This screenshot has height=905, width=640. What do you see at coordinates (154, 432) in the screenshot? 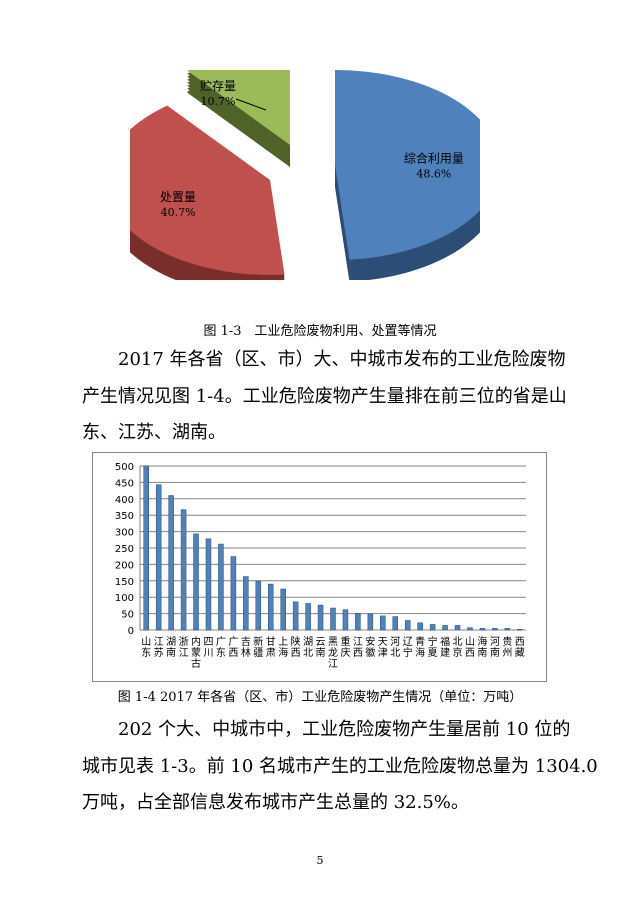
I see `paragraph-line: 东、江苏、湖南。` at bounding box center [154, 432].